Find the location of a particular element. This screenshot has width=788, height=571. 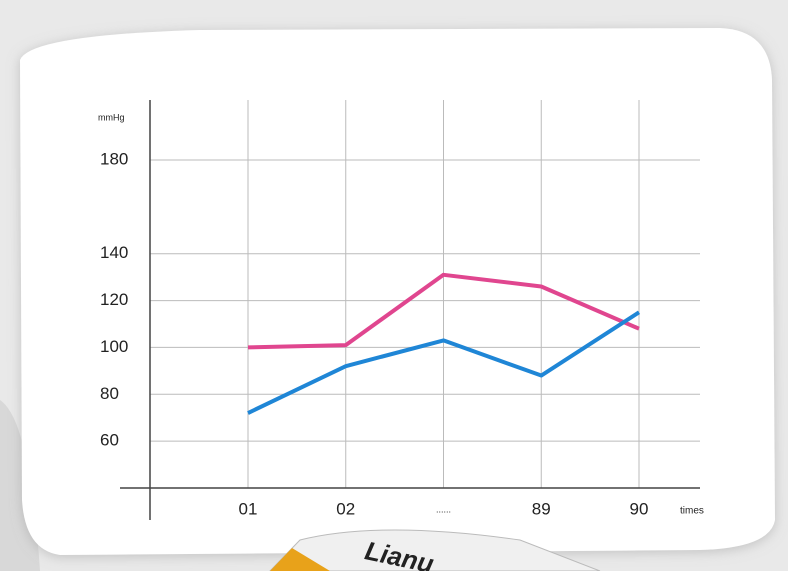

y-tick-label: 180 is located at coordinates (114, 158).